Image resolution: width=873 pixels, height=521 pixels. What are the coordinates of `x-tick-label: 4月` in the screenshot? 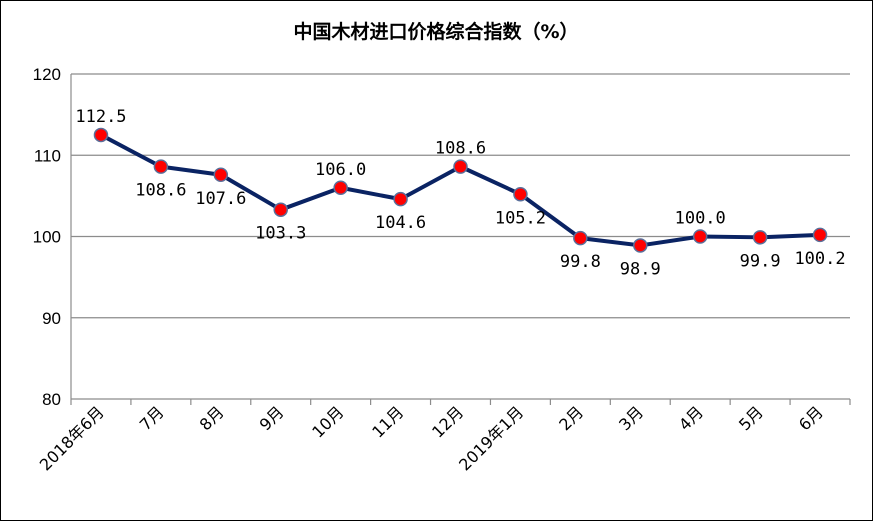 It's located at (691, 418).